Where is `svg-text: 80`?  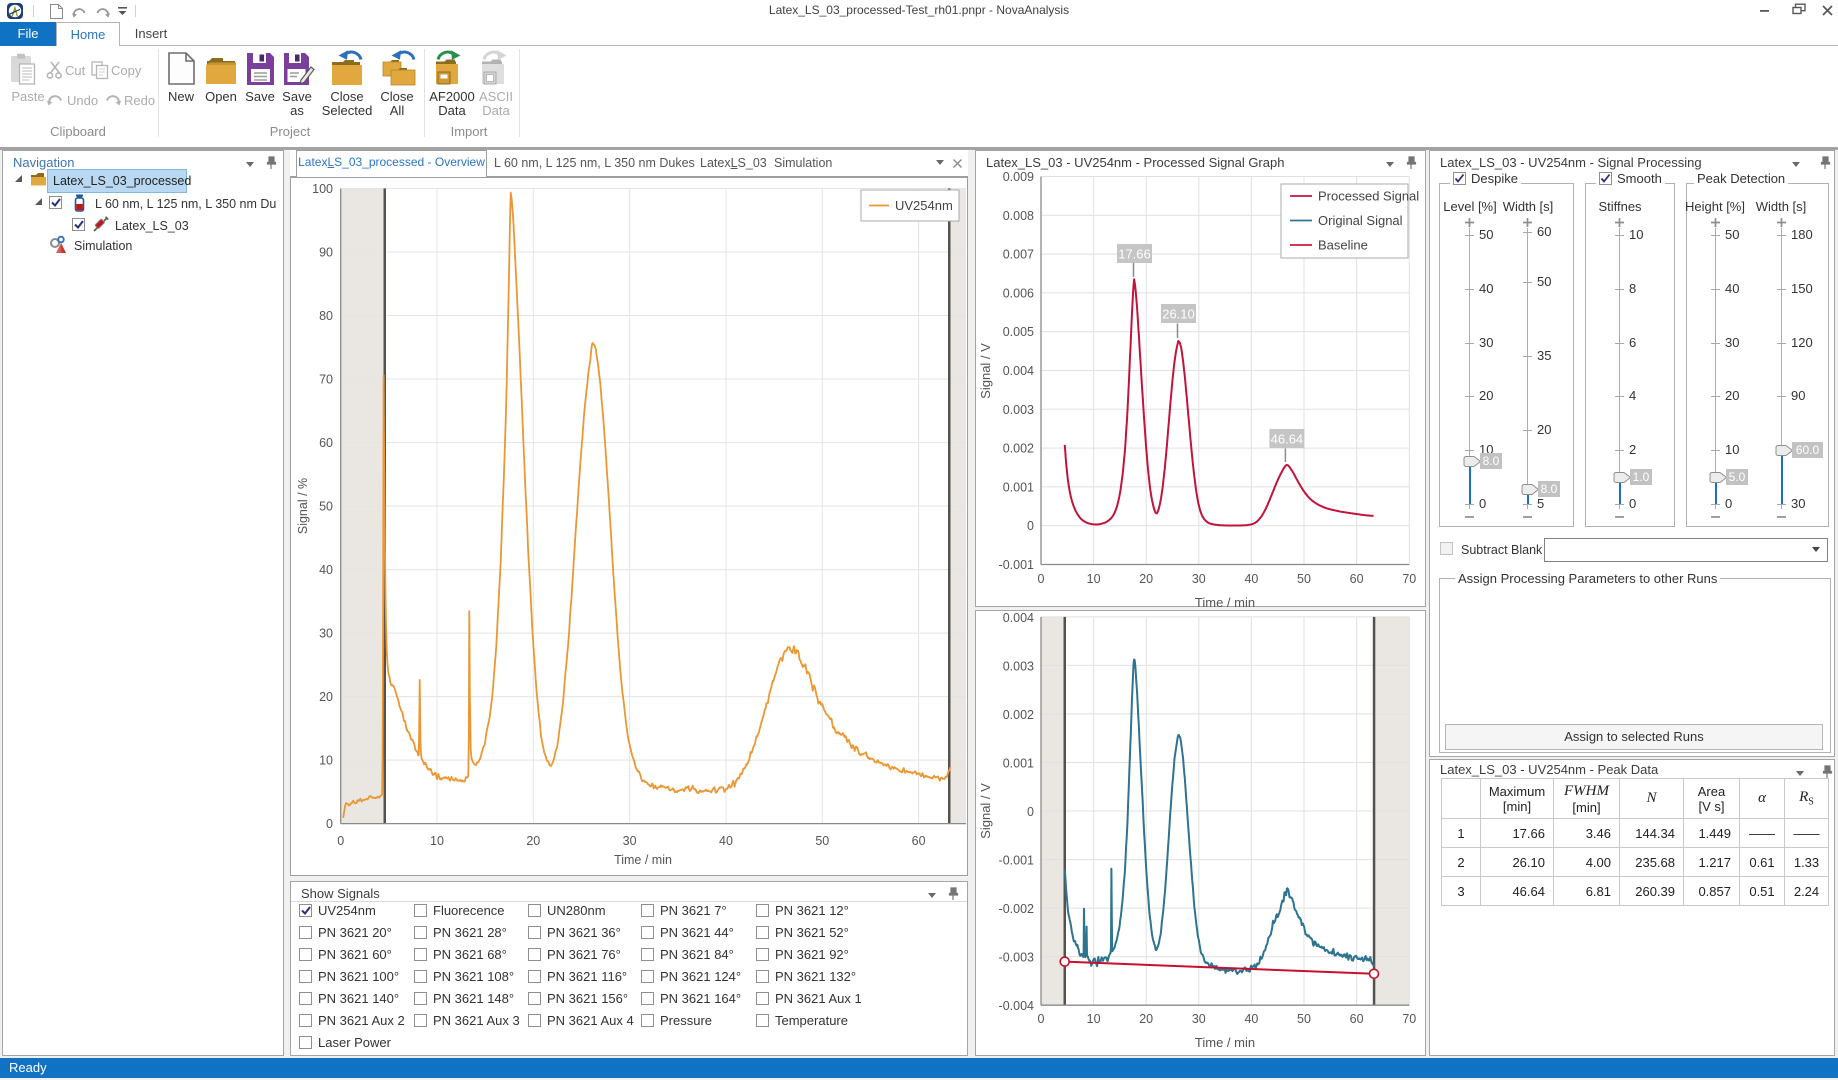 svg-text: 80 is located at coordinates (326, 316).